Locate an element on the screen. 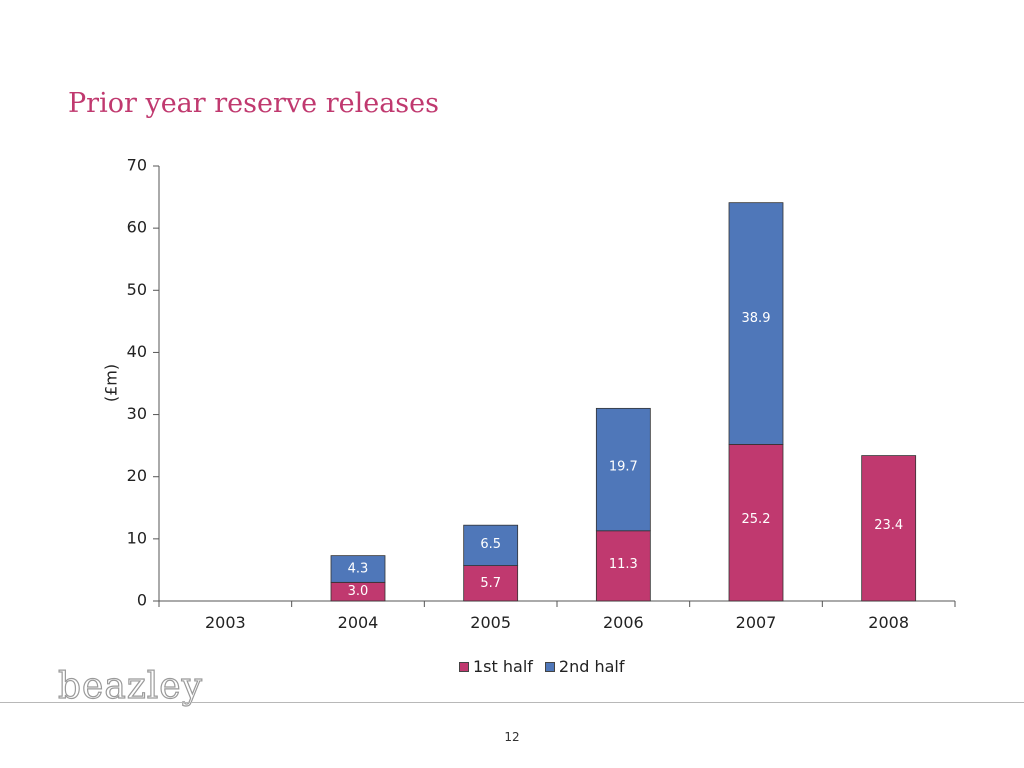 Image resolution: width=1024 pixels, height=768 pixels. bar-1st-half-2005 is located at coordinates (491, 583).